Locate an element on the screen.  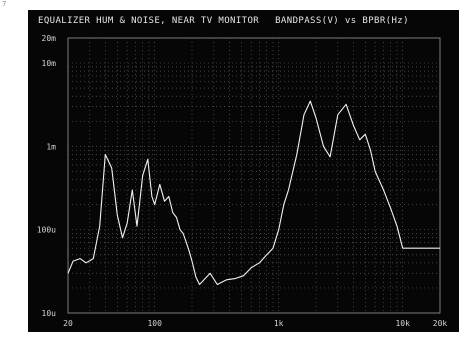
x-tick-label: 20 is located at coordinates (68, 323).